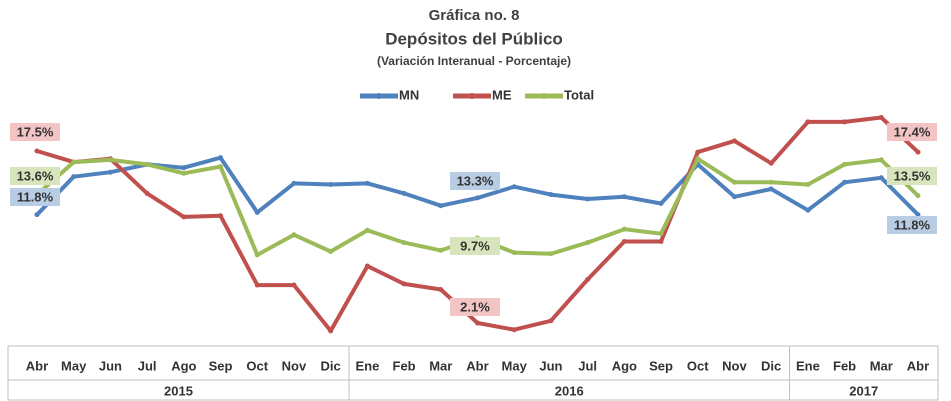  Describe the element at coordinates (474, 38) in the screenshot. I see `chart-subtitle: Depósitos del Público` at that location.